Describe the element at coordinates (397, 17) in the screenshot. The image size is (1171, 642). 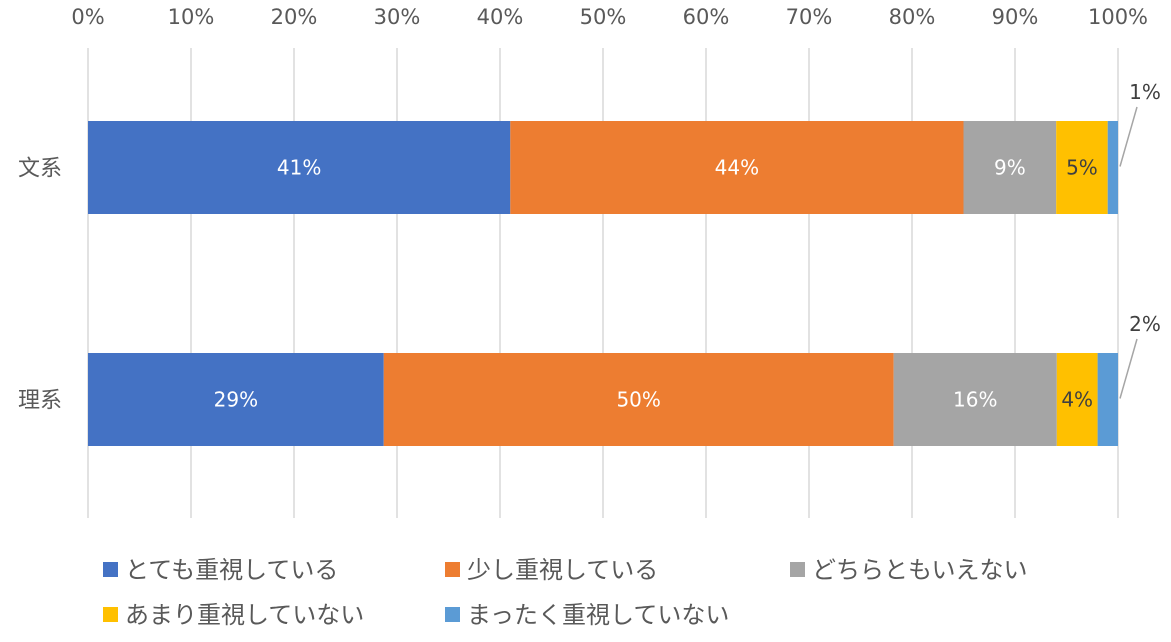
I see `x-tick-label: 30%` at that location.